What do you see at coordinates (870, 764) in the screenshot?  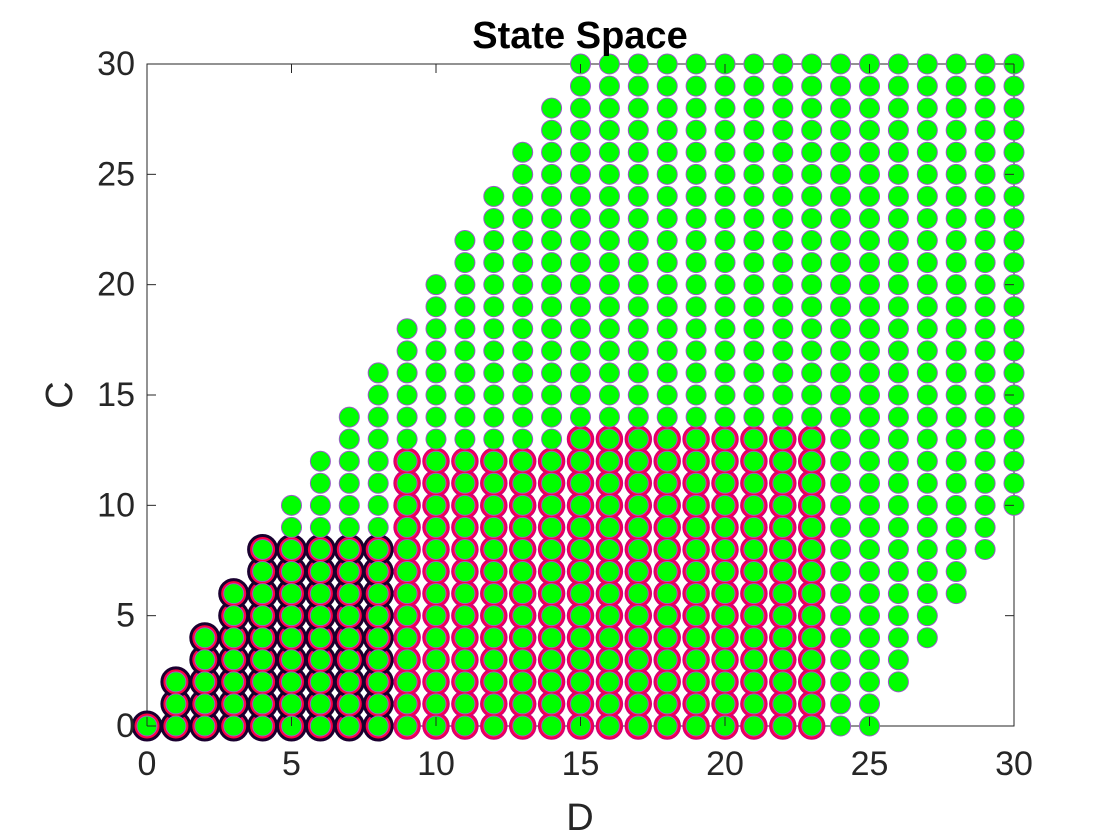 I see `x-tick-label: 25` at bounding box center [870, 764].